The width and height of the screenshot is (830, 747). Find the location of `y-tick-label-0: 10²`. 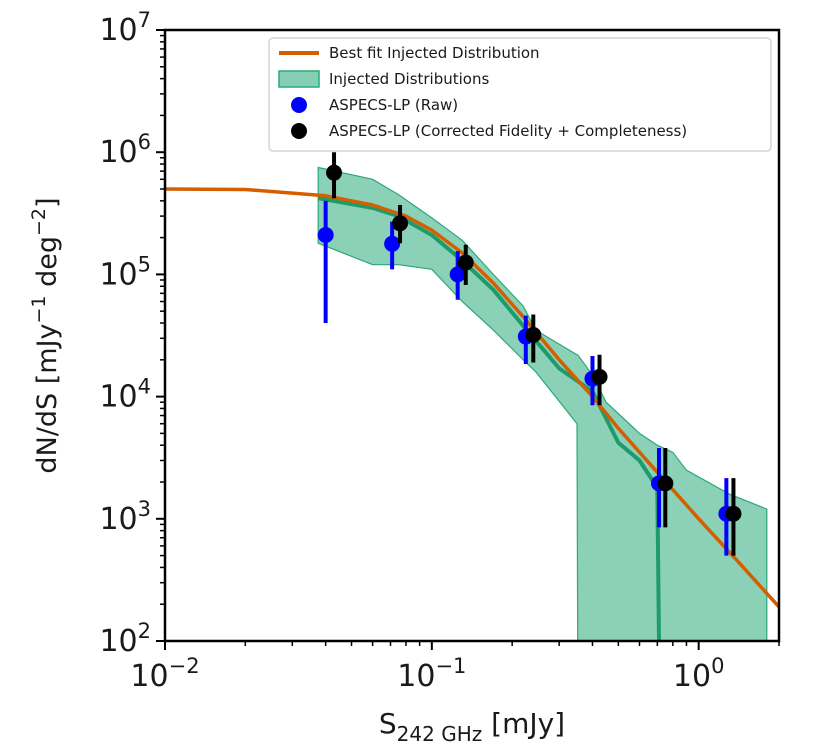

y-tick-label-0: 10² is located at coordinates (125, 639).